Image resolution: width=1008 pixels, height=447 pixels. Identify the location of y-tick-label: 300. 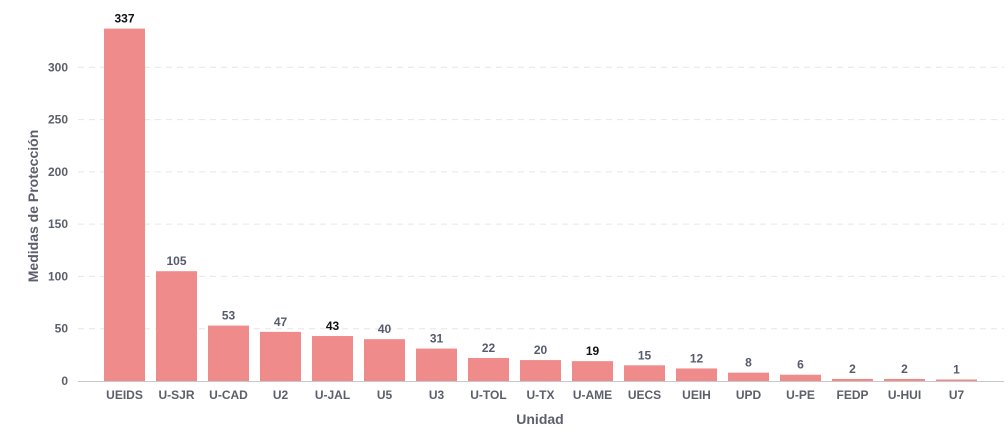
(58, 67).